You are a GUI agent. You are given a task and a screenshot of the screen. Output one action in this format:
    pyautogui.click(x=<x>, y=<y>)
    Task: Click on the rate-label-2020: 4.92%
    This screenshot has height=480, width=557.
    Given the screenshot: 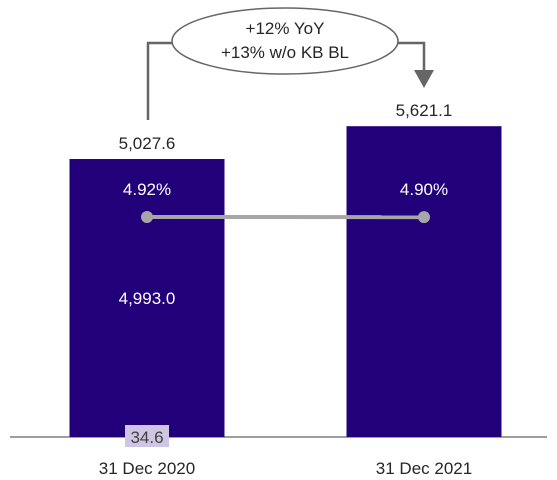 What is the action you would take?
    pyautogui.click(x=147, y=189)
    